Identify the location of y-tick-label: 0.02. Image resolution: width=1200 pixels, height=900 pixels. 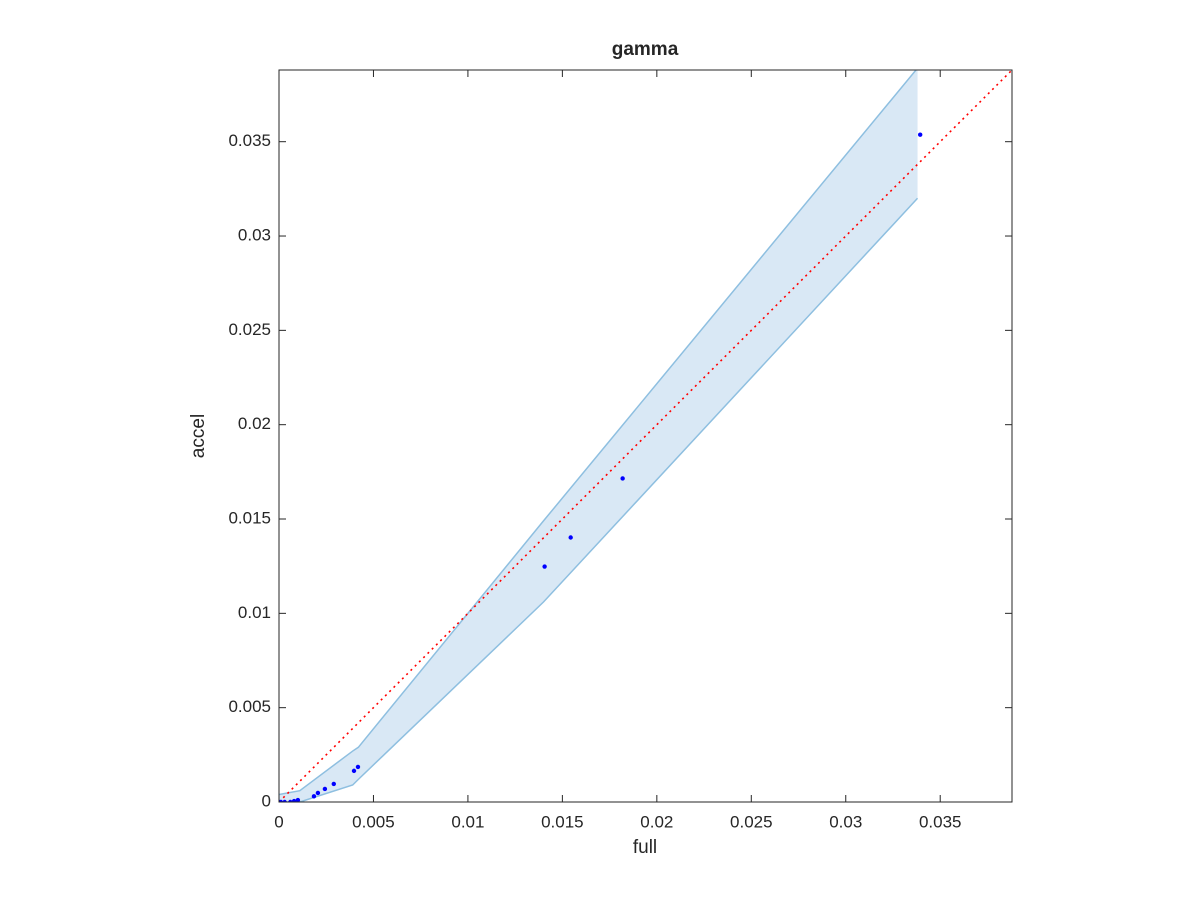
(254, 423).